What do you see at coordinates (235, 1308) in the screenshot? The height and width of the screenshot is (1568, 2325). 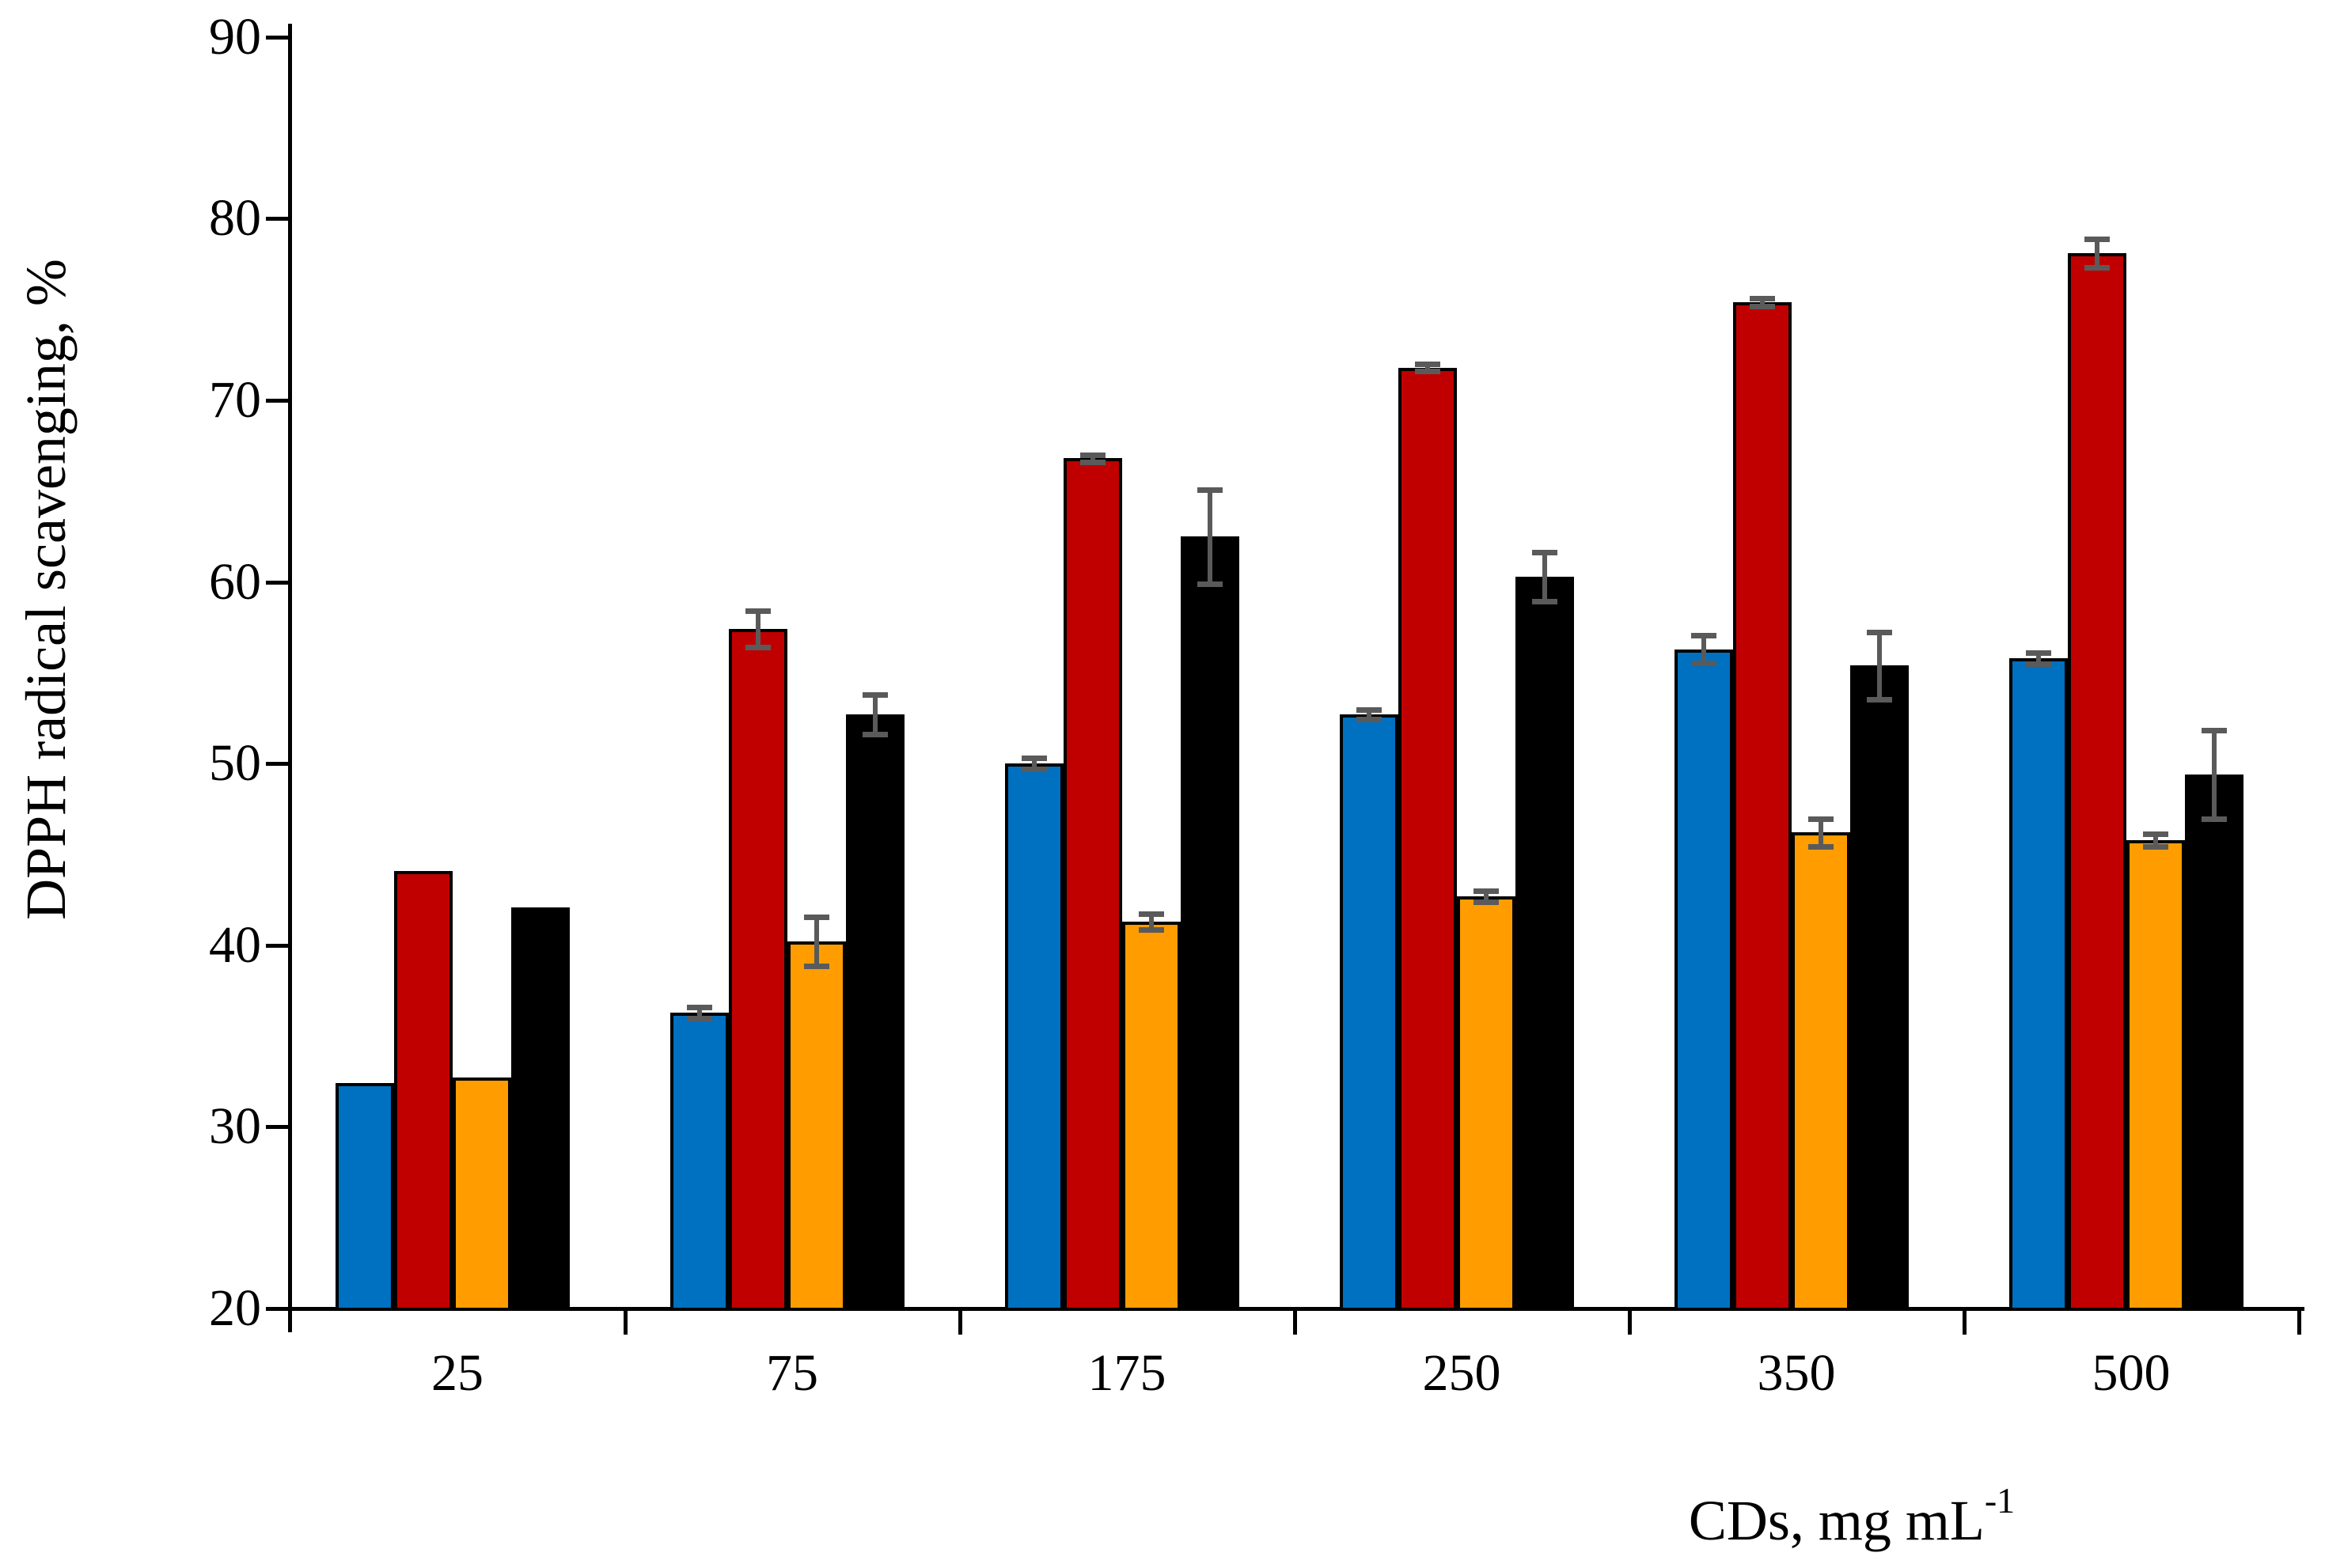 I see `y-tick-label: 20` at bounding box center [235, 1308].